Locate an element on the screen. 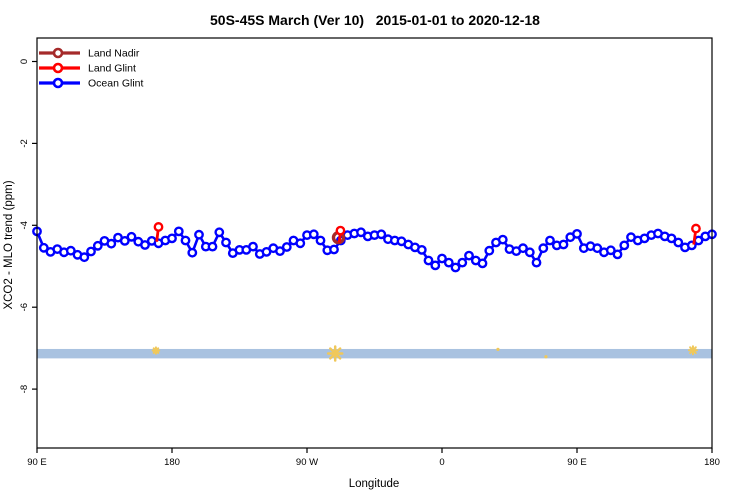  legend-label-land-nadir: Land Nadir is located at coordinates (114, 54).